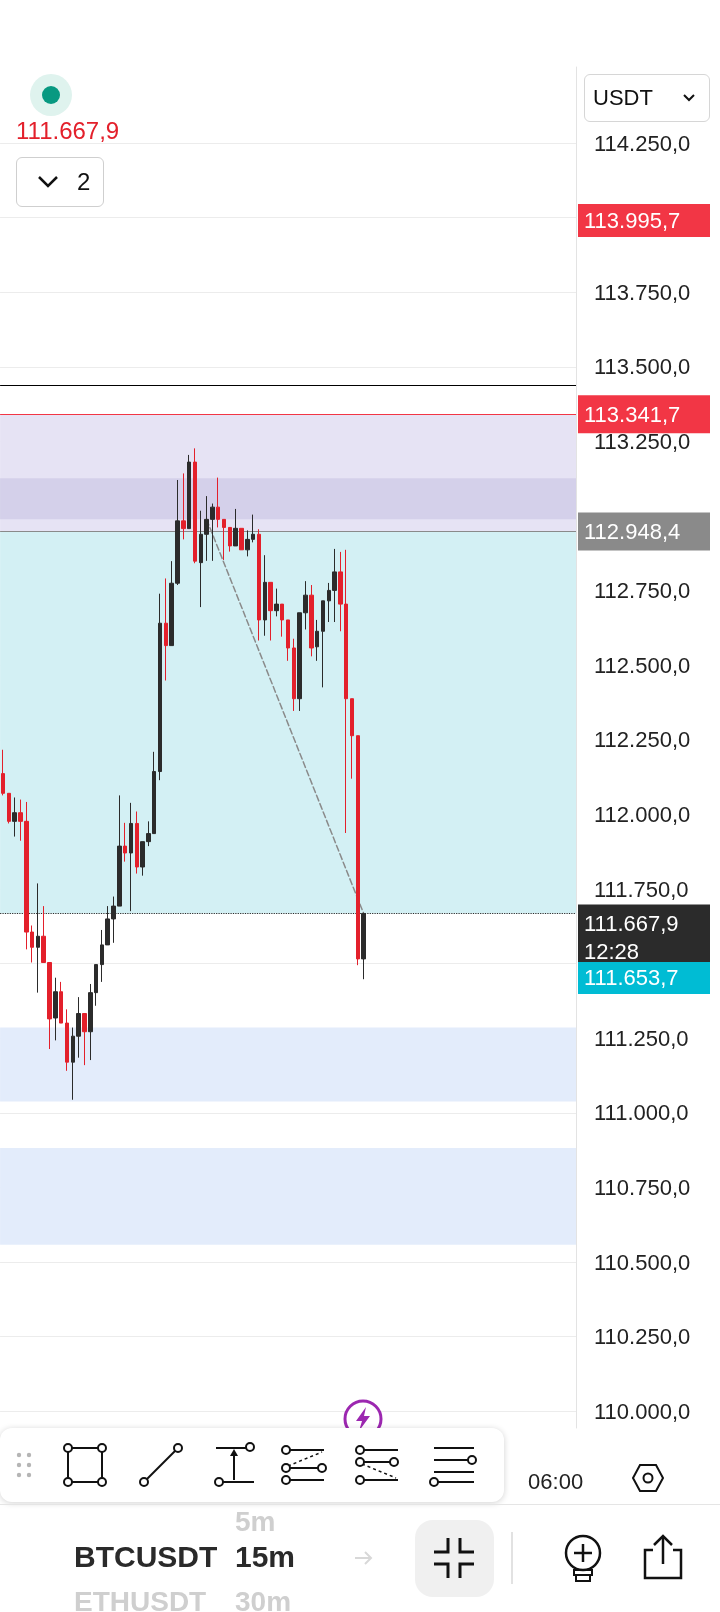  What do you see at coordinates (632, 414) in the screenshot?
I see `ref-line-label: 113.341,7` at bounding box center [632, 414].